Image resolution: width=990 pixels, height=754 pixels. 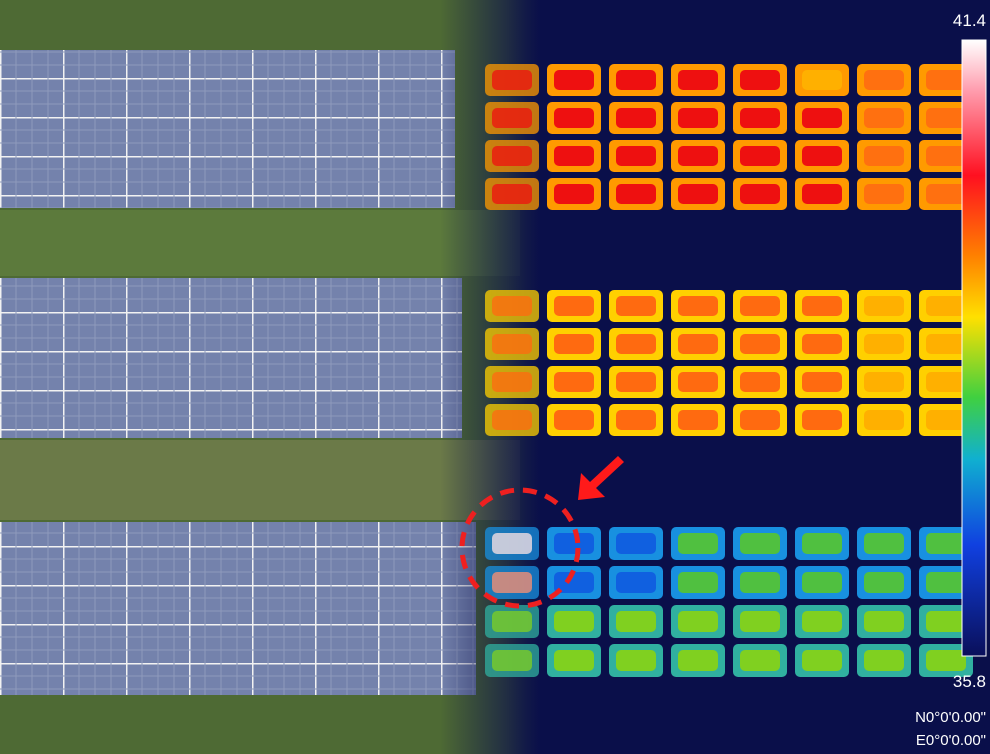 I want to click on hotspot-circle, so click(x=520, y=548).